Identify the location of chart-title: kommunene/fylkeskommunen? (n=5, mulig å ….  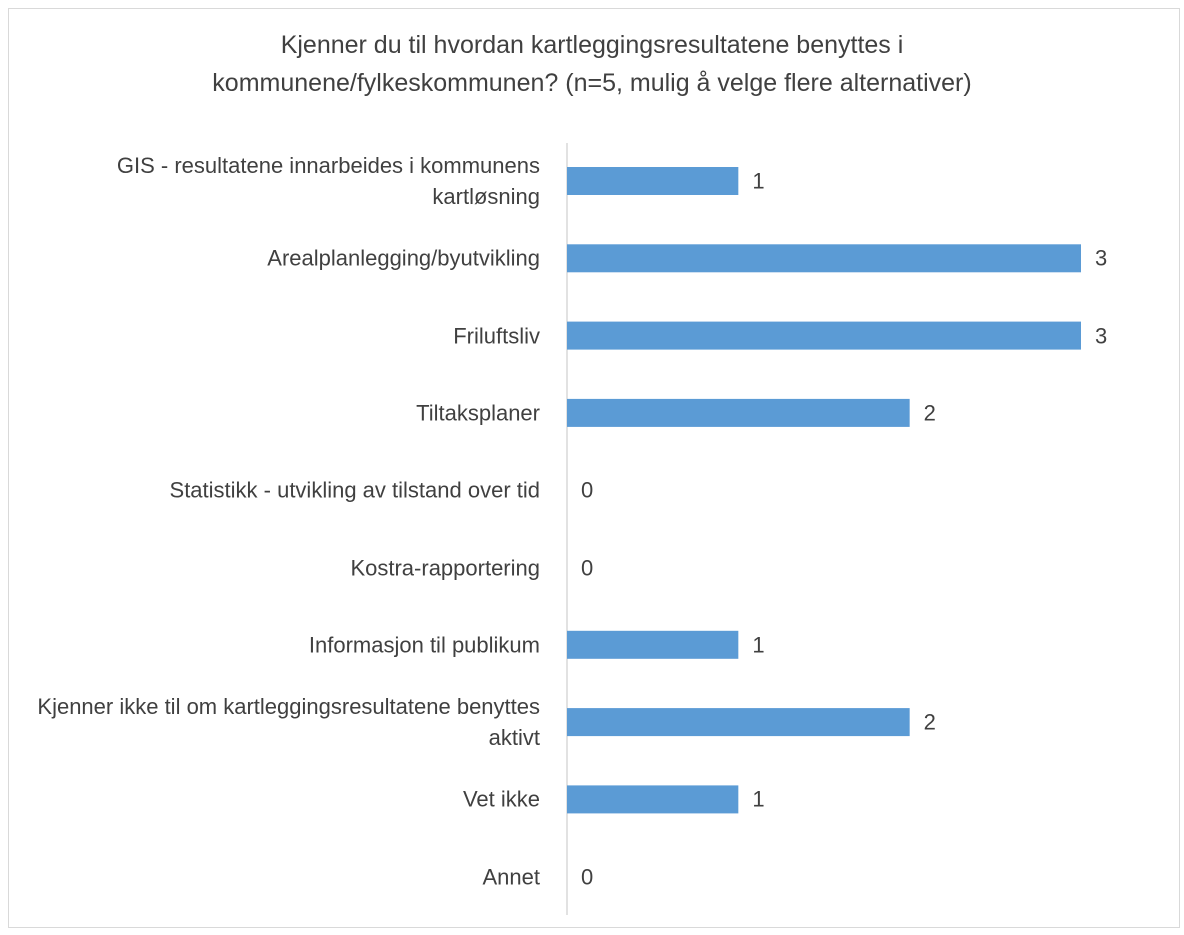
(592, 83).